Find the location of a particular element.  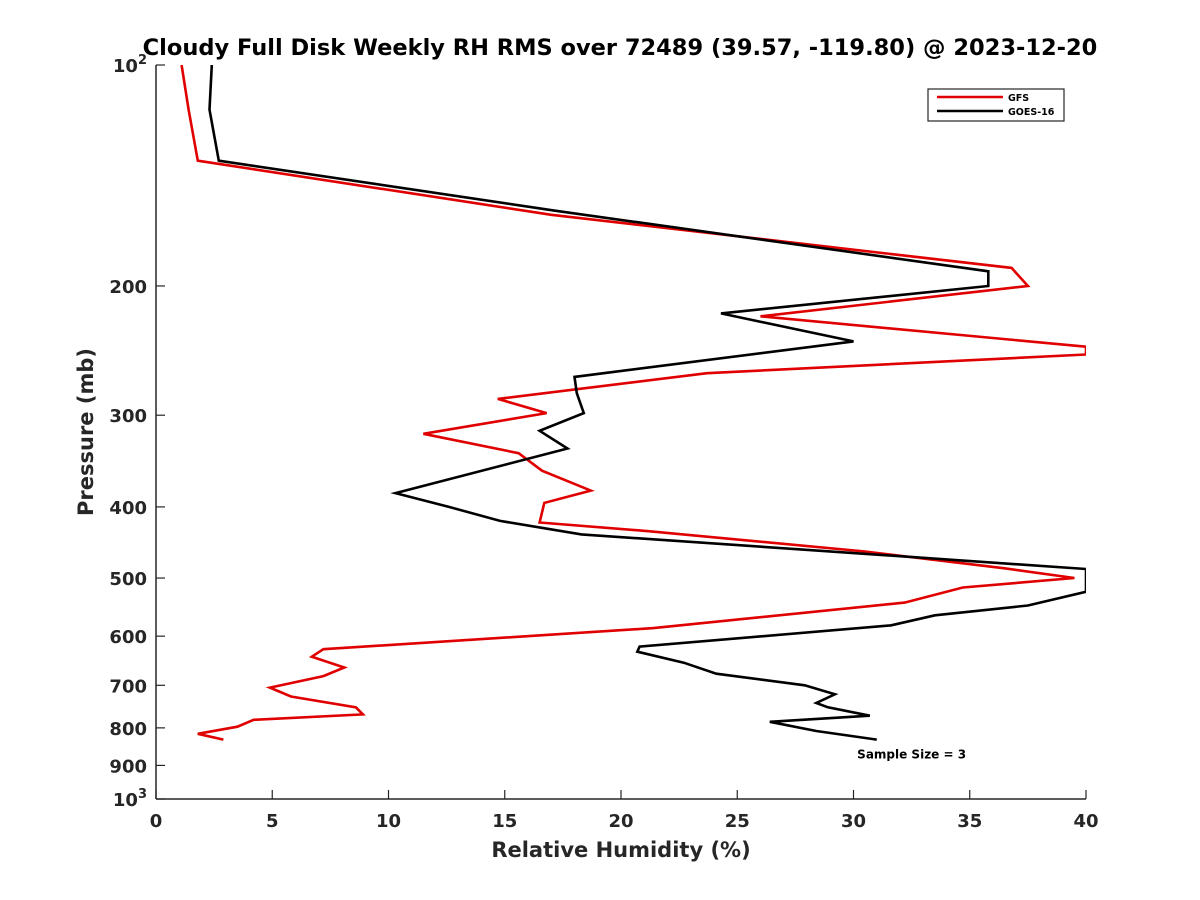

x-tick-label: 35 is located at coordinates (969, 821).